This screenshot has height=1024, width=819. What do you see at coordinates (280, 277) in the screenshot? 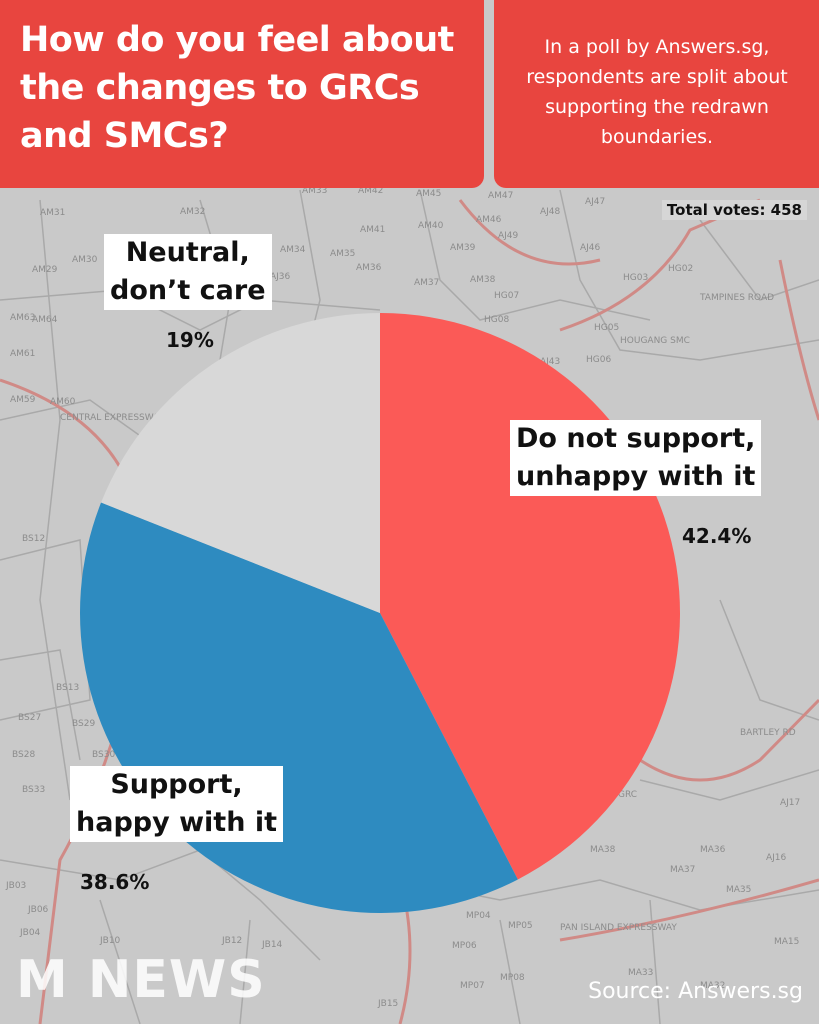
I see `map-label: AJ36` at bounding box center [280, 277].